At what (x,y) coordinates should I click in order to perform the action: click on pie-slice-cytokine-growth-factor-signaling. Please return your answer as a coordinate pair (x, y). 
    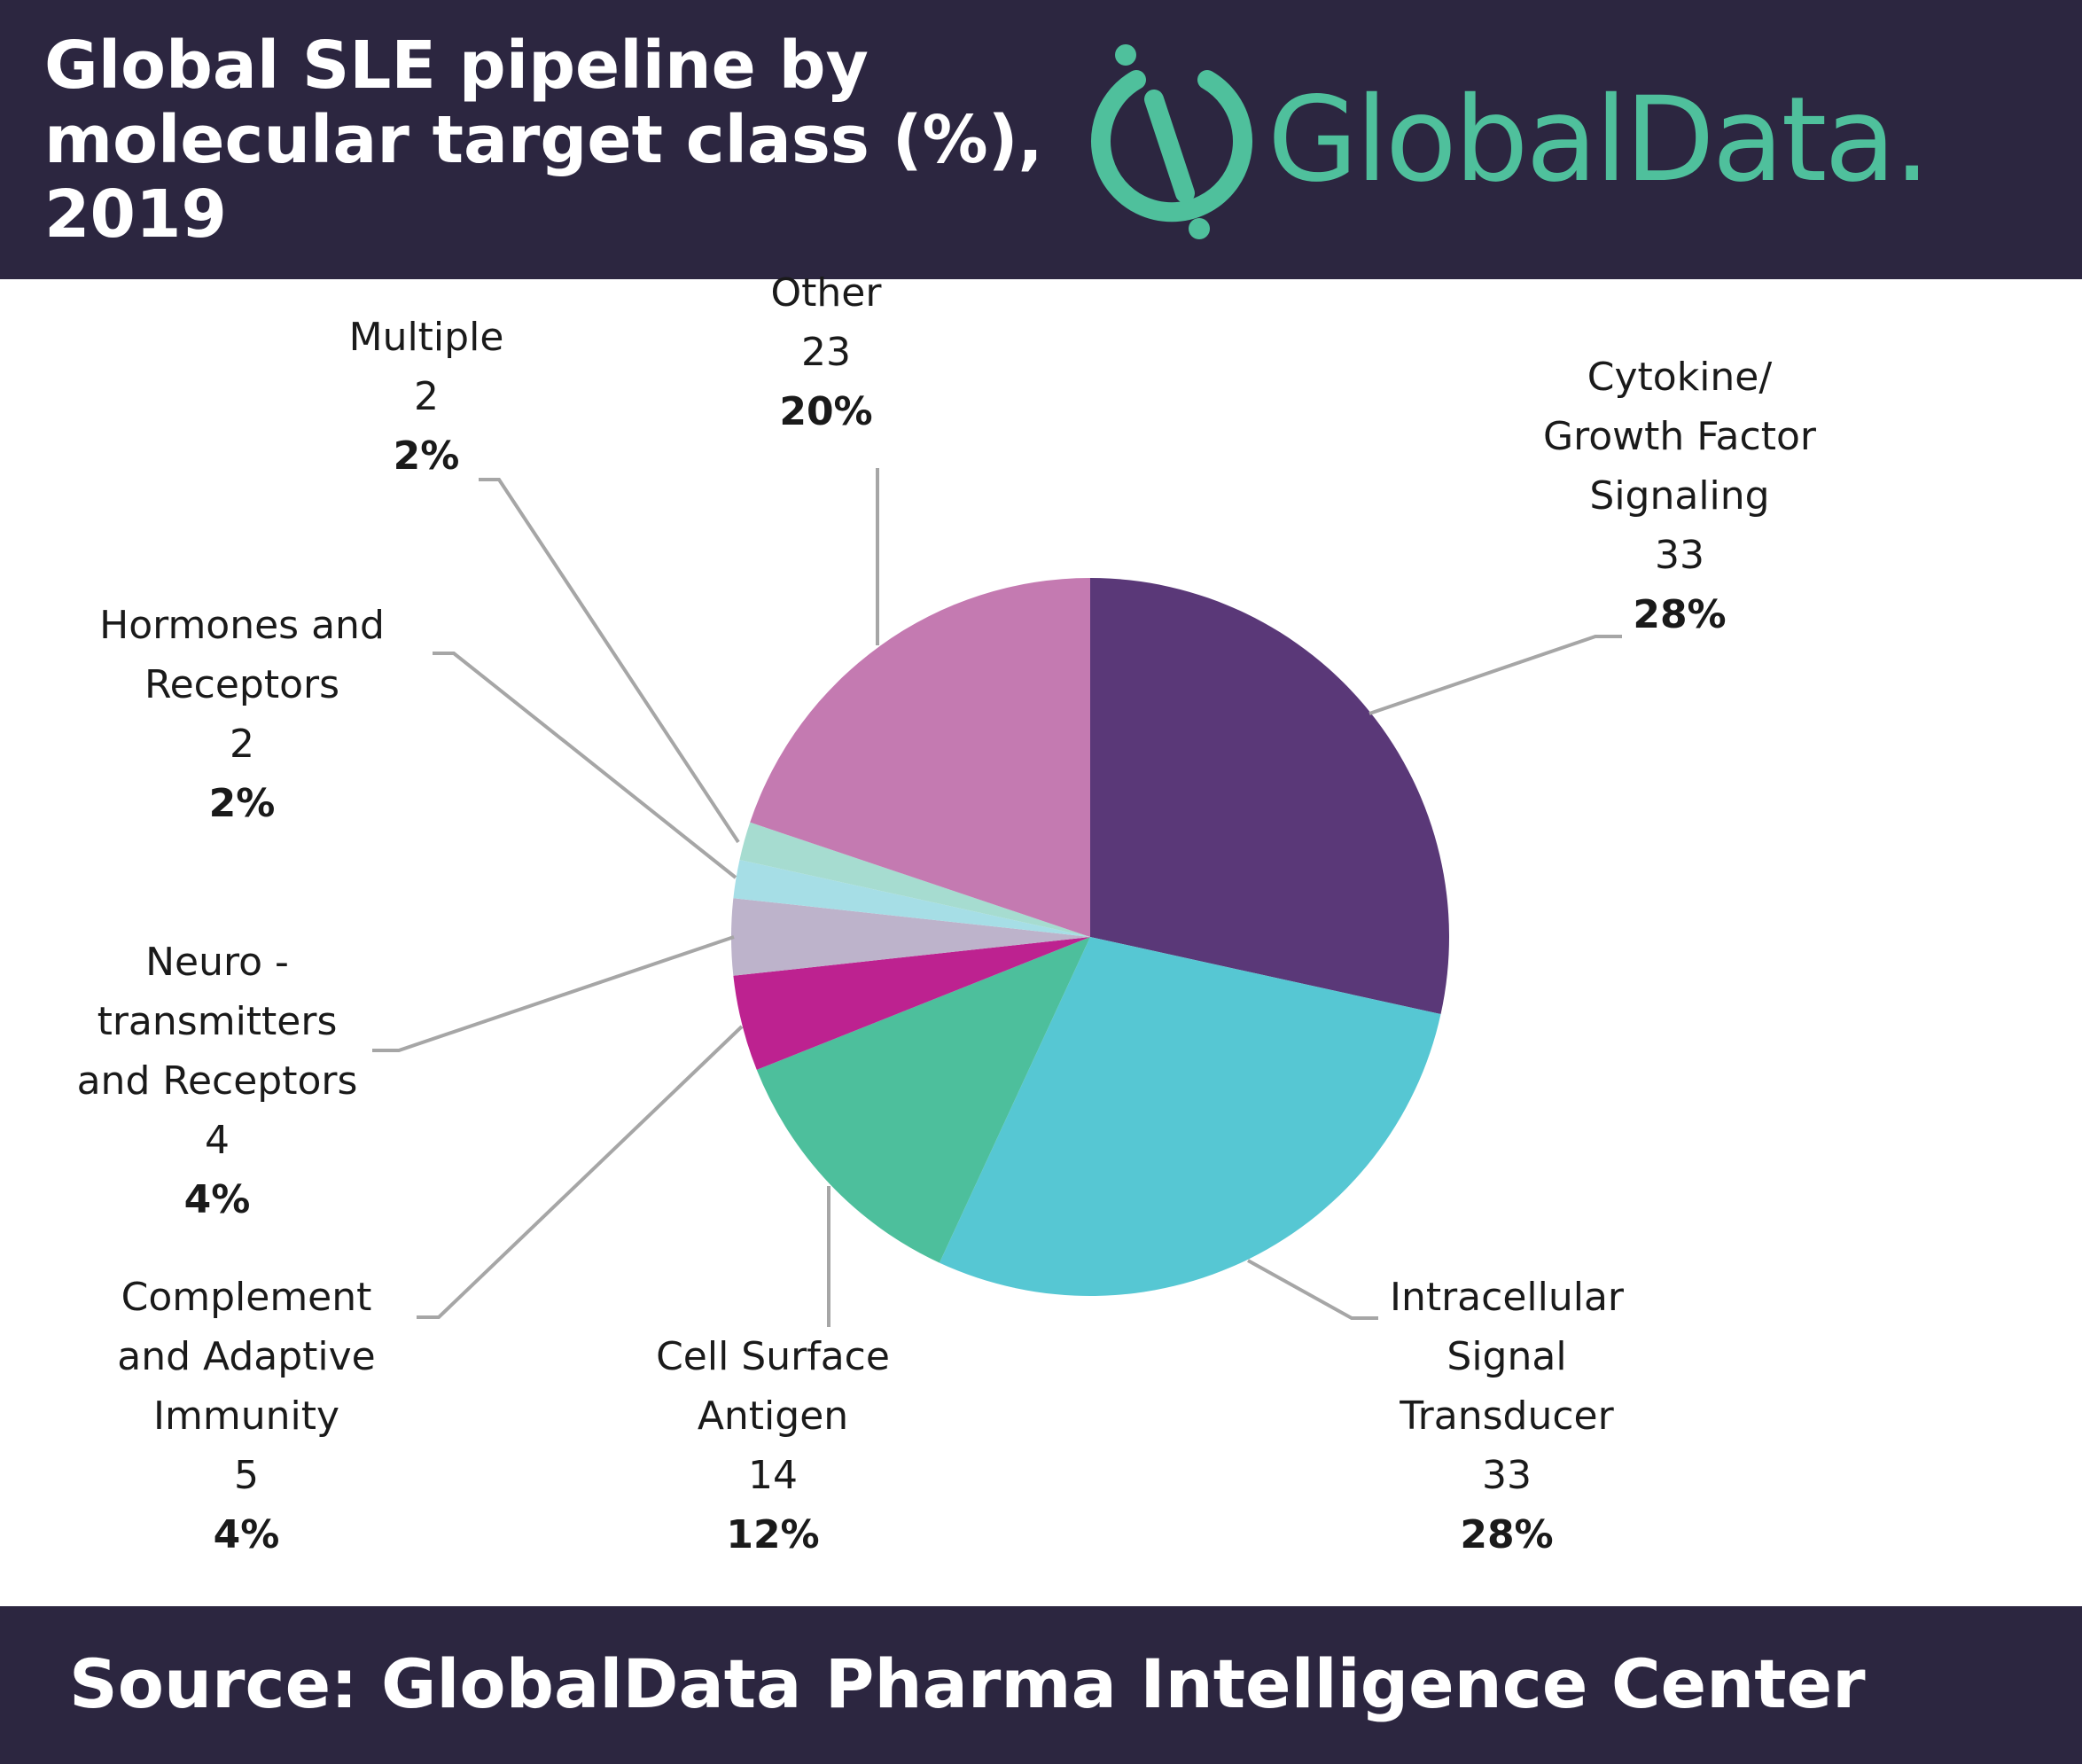
    Looking at the image, I should click on (1269, 796).